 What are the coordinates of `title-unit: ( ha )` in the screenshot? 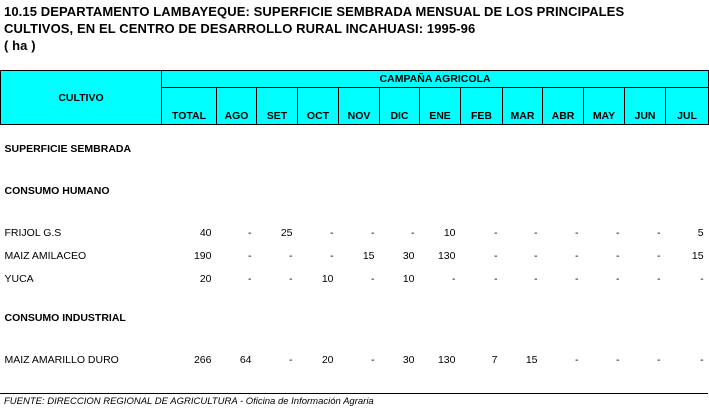 It's located at (20, 45).